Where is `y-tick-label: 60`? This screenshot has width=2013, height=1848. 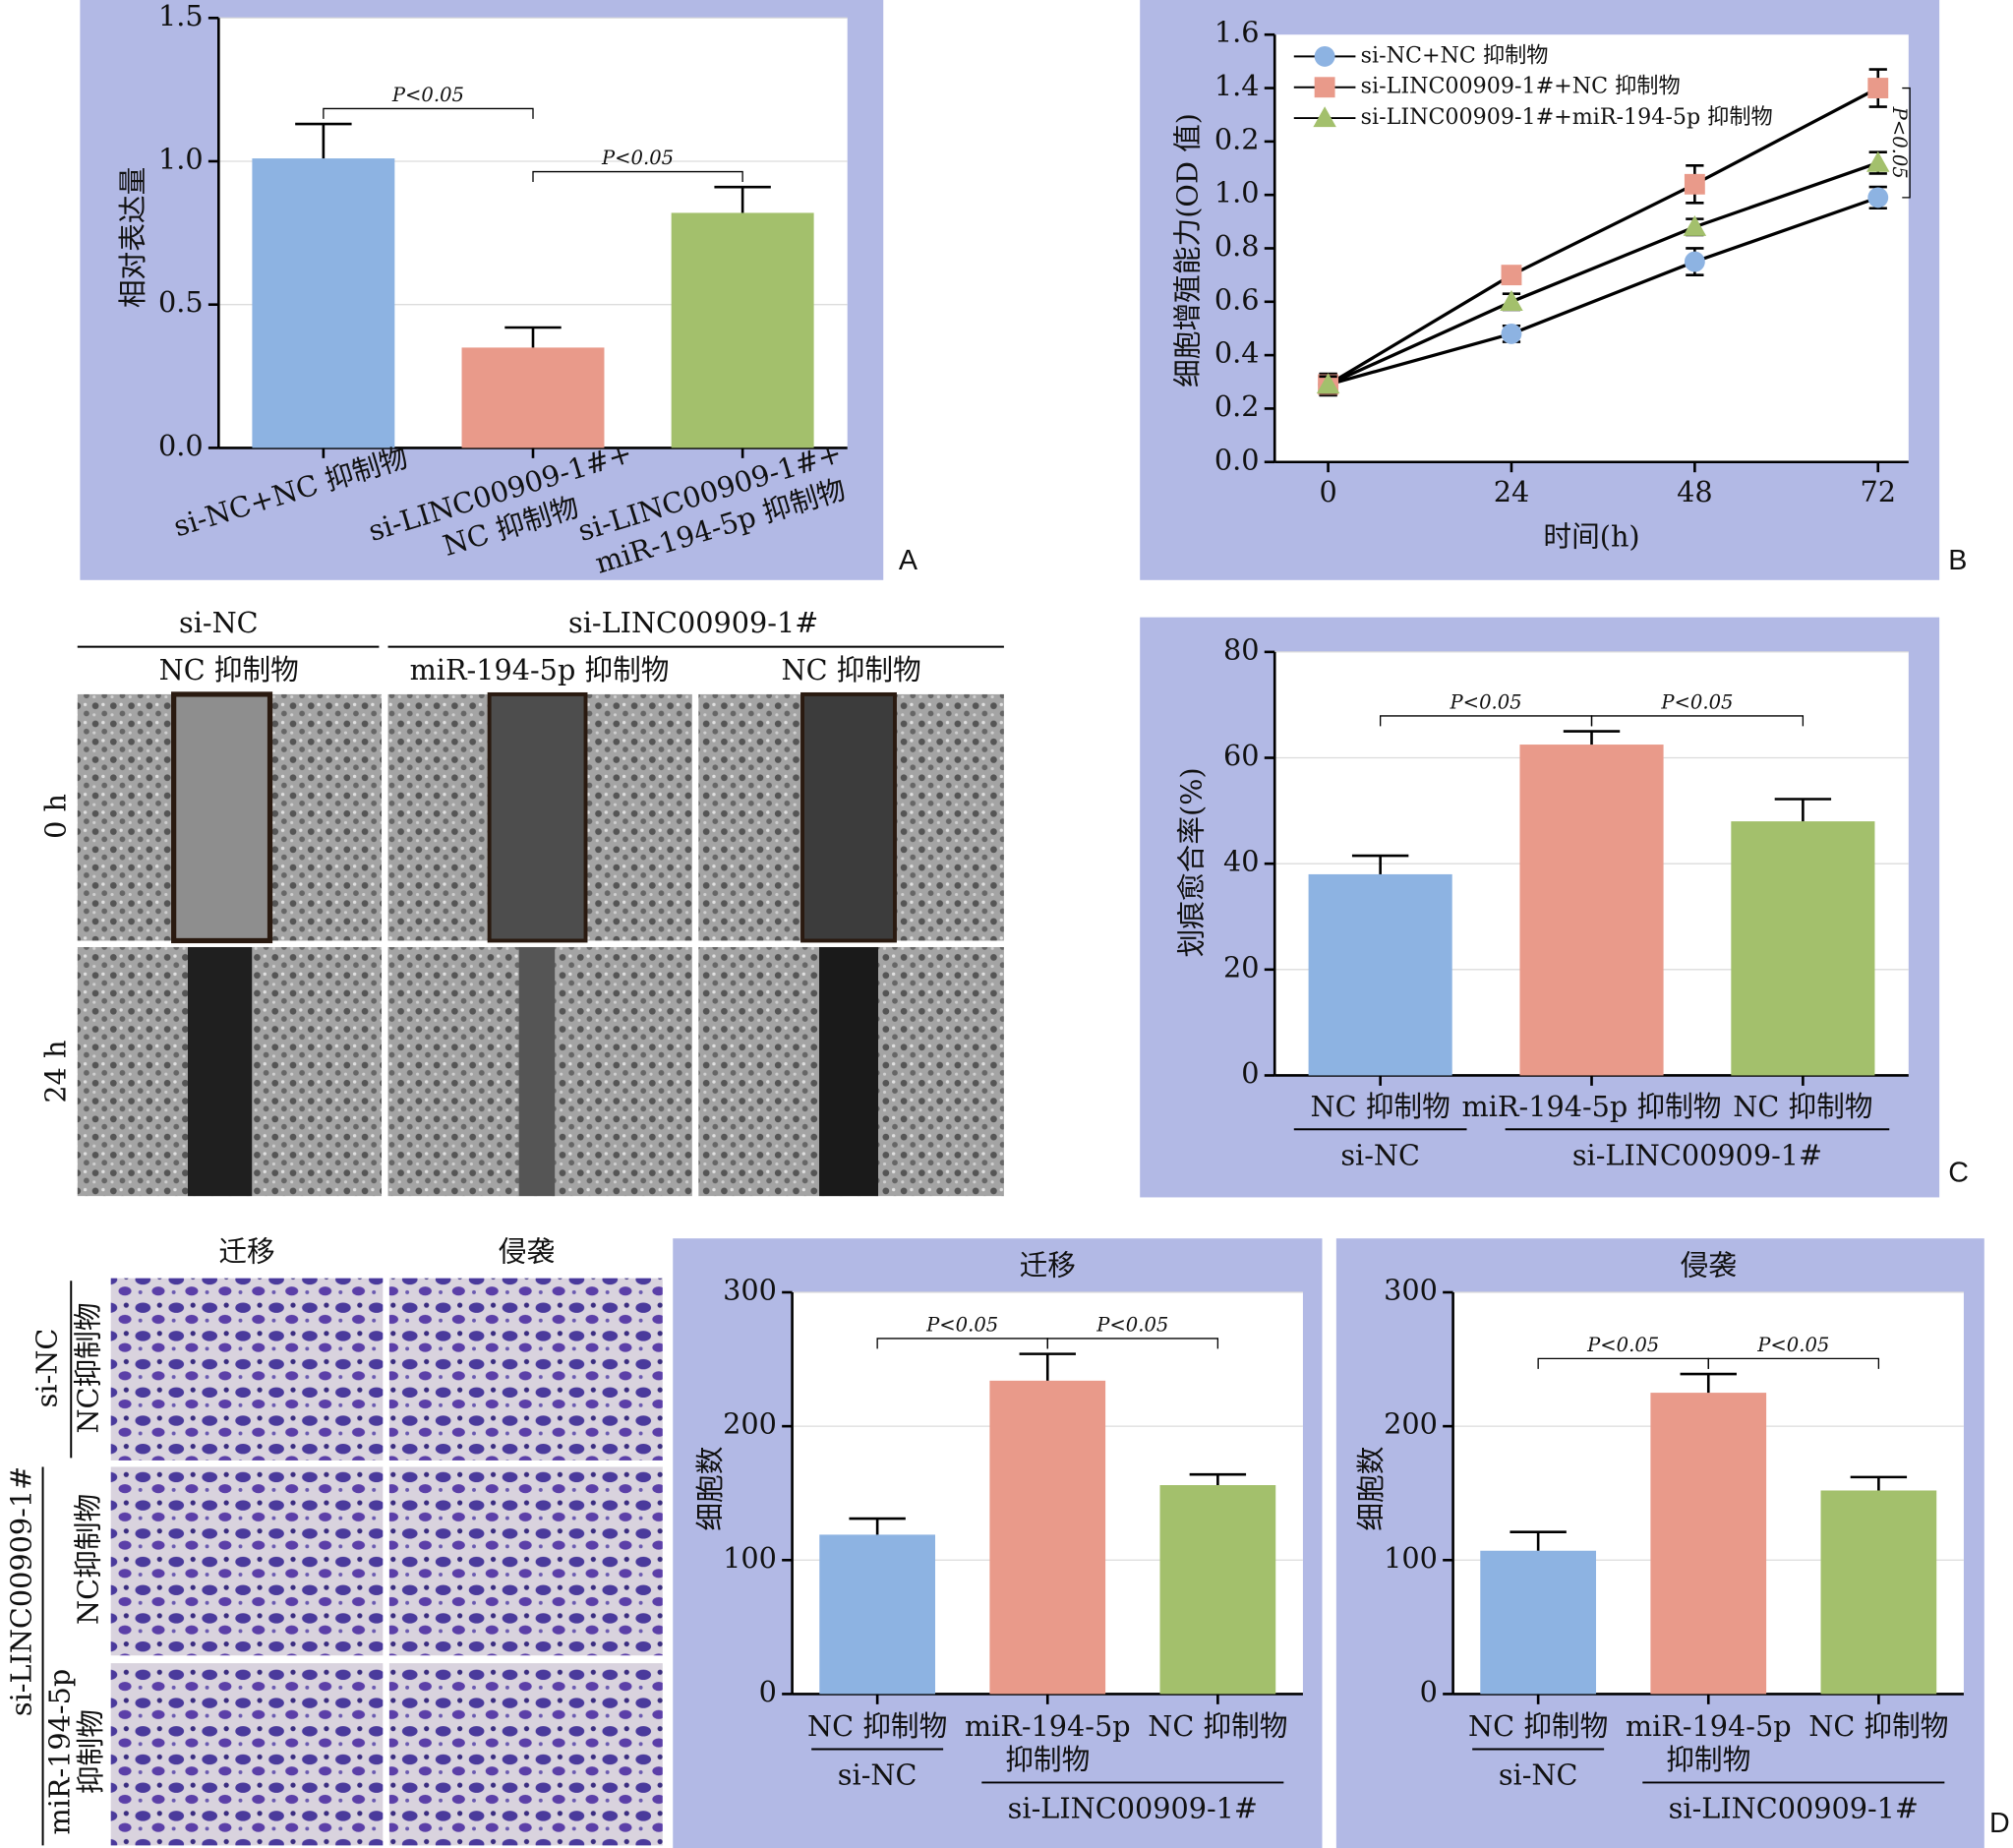 y-tick-label: 60 is located at coordinates (1241, 755).